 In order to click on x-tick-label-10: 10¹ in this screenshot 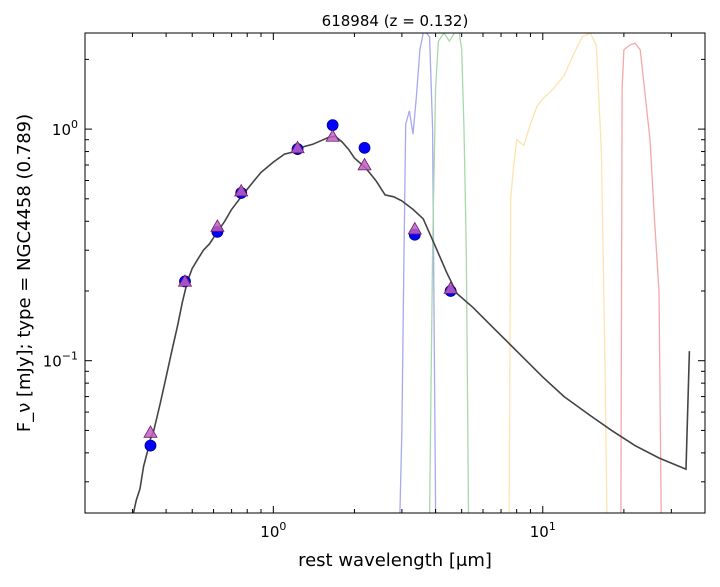, I will do `click(543, 530)`.